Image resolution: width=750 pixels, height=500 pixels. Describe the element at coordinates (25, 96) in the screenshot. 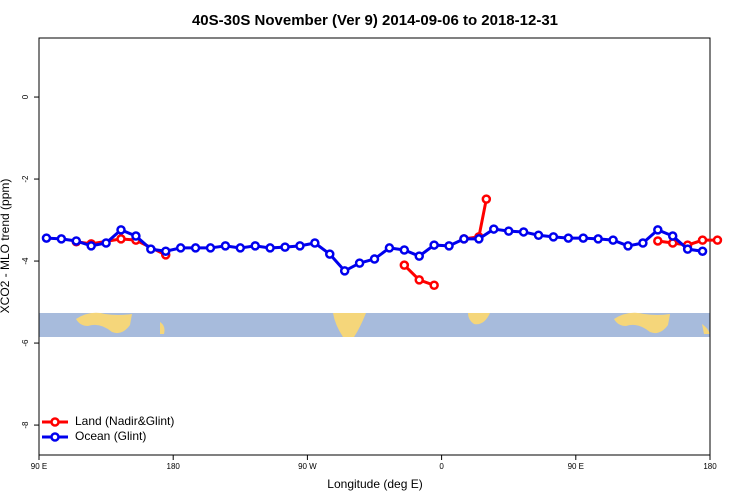

I see `y-tick-label: 0` at that location.